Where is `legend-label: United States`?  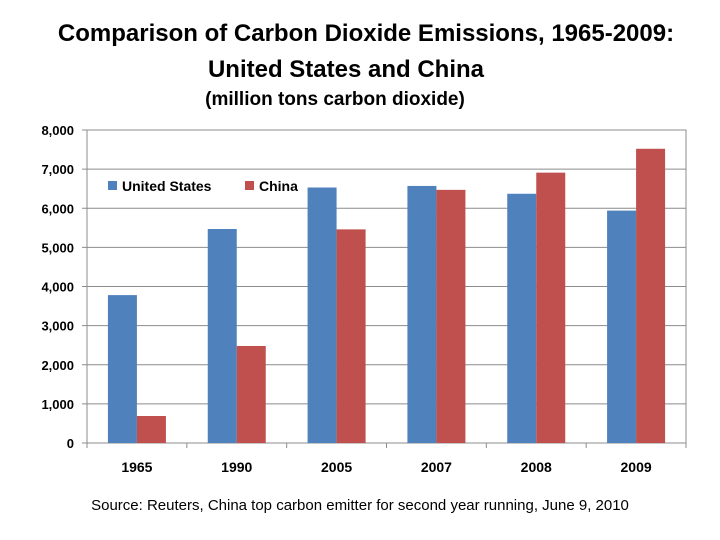
legend-label: United States is located at coordinates (167, 186).